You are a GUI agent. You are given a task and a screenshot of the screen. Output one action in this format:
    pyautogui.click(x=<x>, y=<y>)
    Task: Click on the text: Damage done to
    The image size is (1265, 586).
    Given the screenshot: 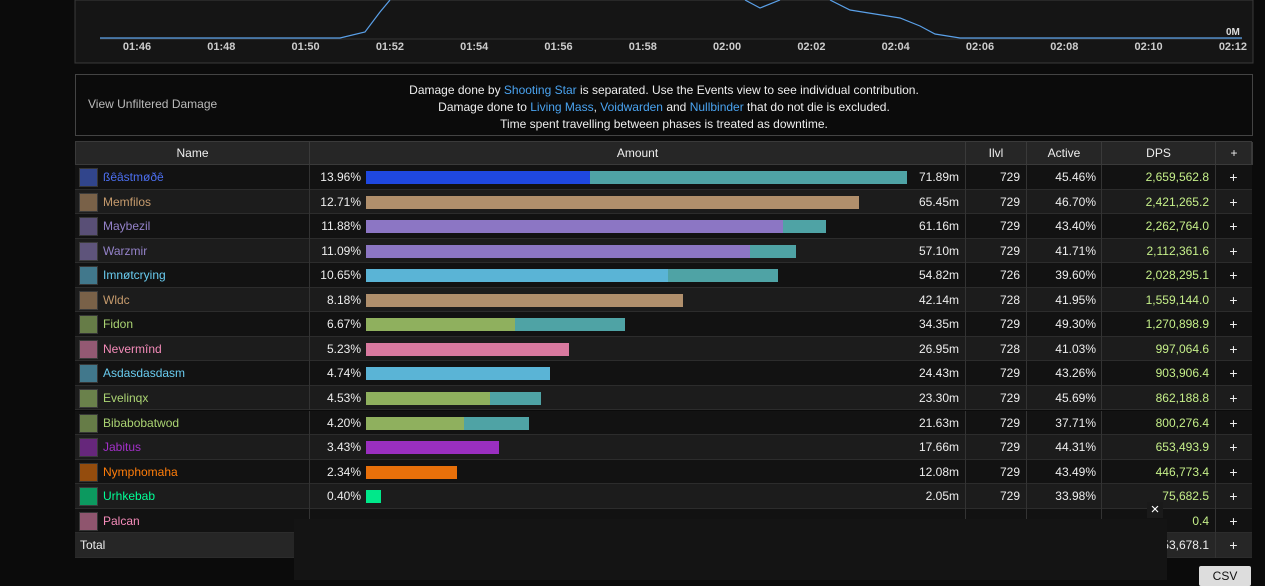 What is the action you would take?
    pyautogui.click(x=484, y=107)
    